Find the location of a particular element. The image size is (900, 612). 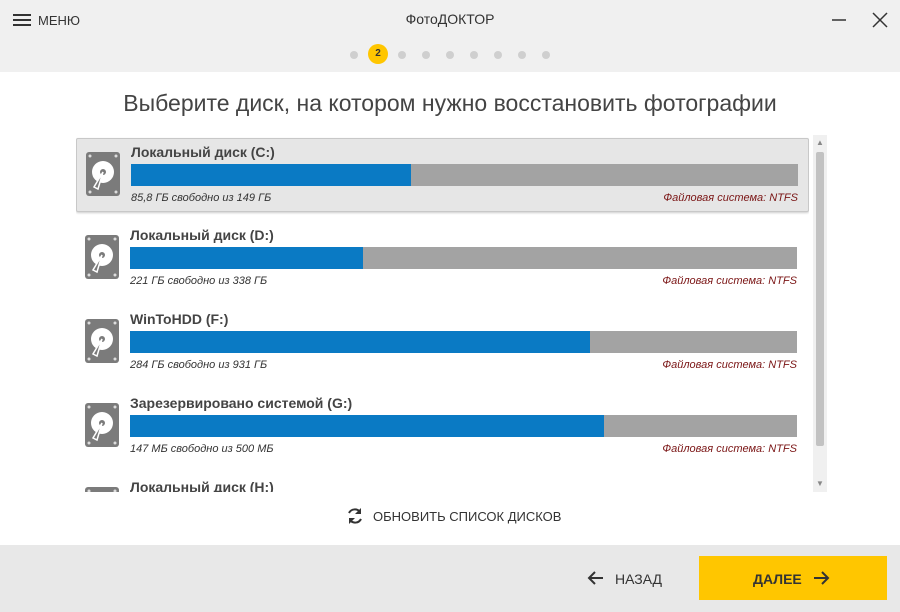

disk-name: Локальный диск (C:) is located at coordinates (203, 152).